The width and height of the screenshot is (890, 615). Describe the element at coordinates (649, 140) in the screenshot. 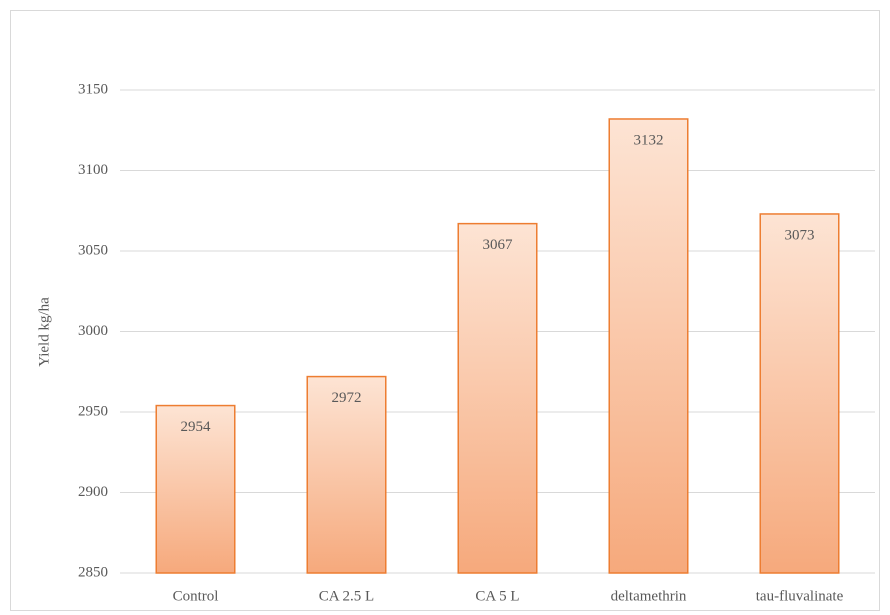

I see `value-label: 3132` at that location.